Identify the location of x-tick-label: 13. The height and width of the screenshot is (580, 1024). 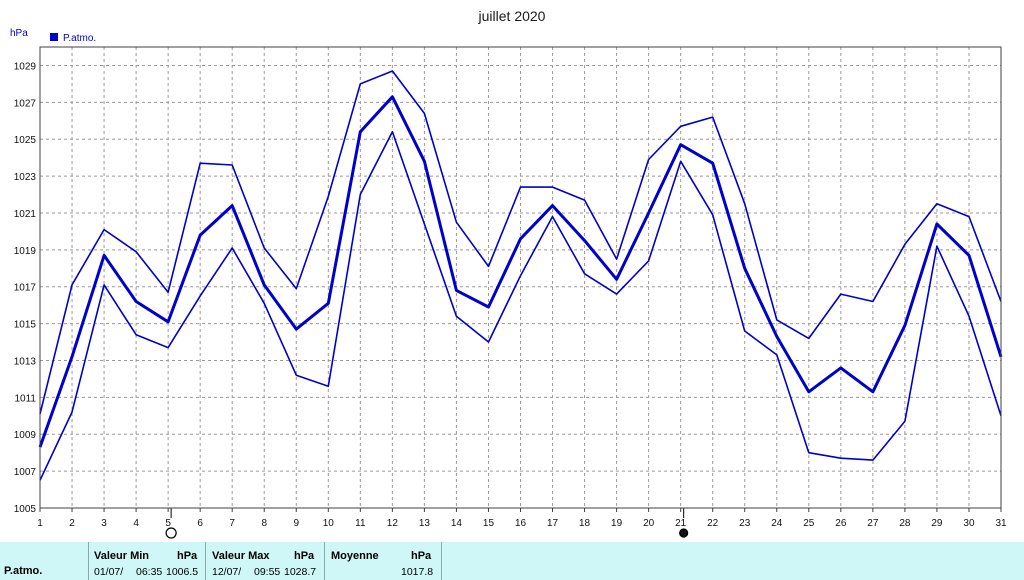
(425, 523).